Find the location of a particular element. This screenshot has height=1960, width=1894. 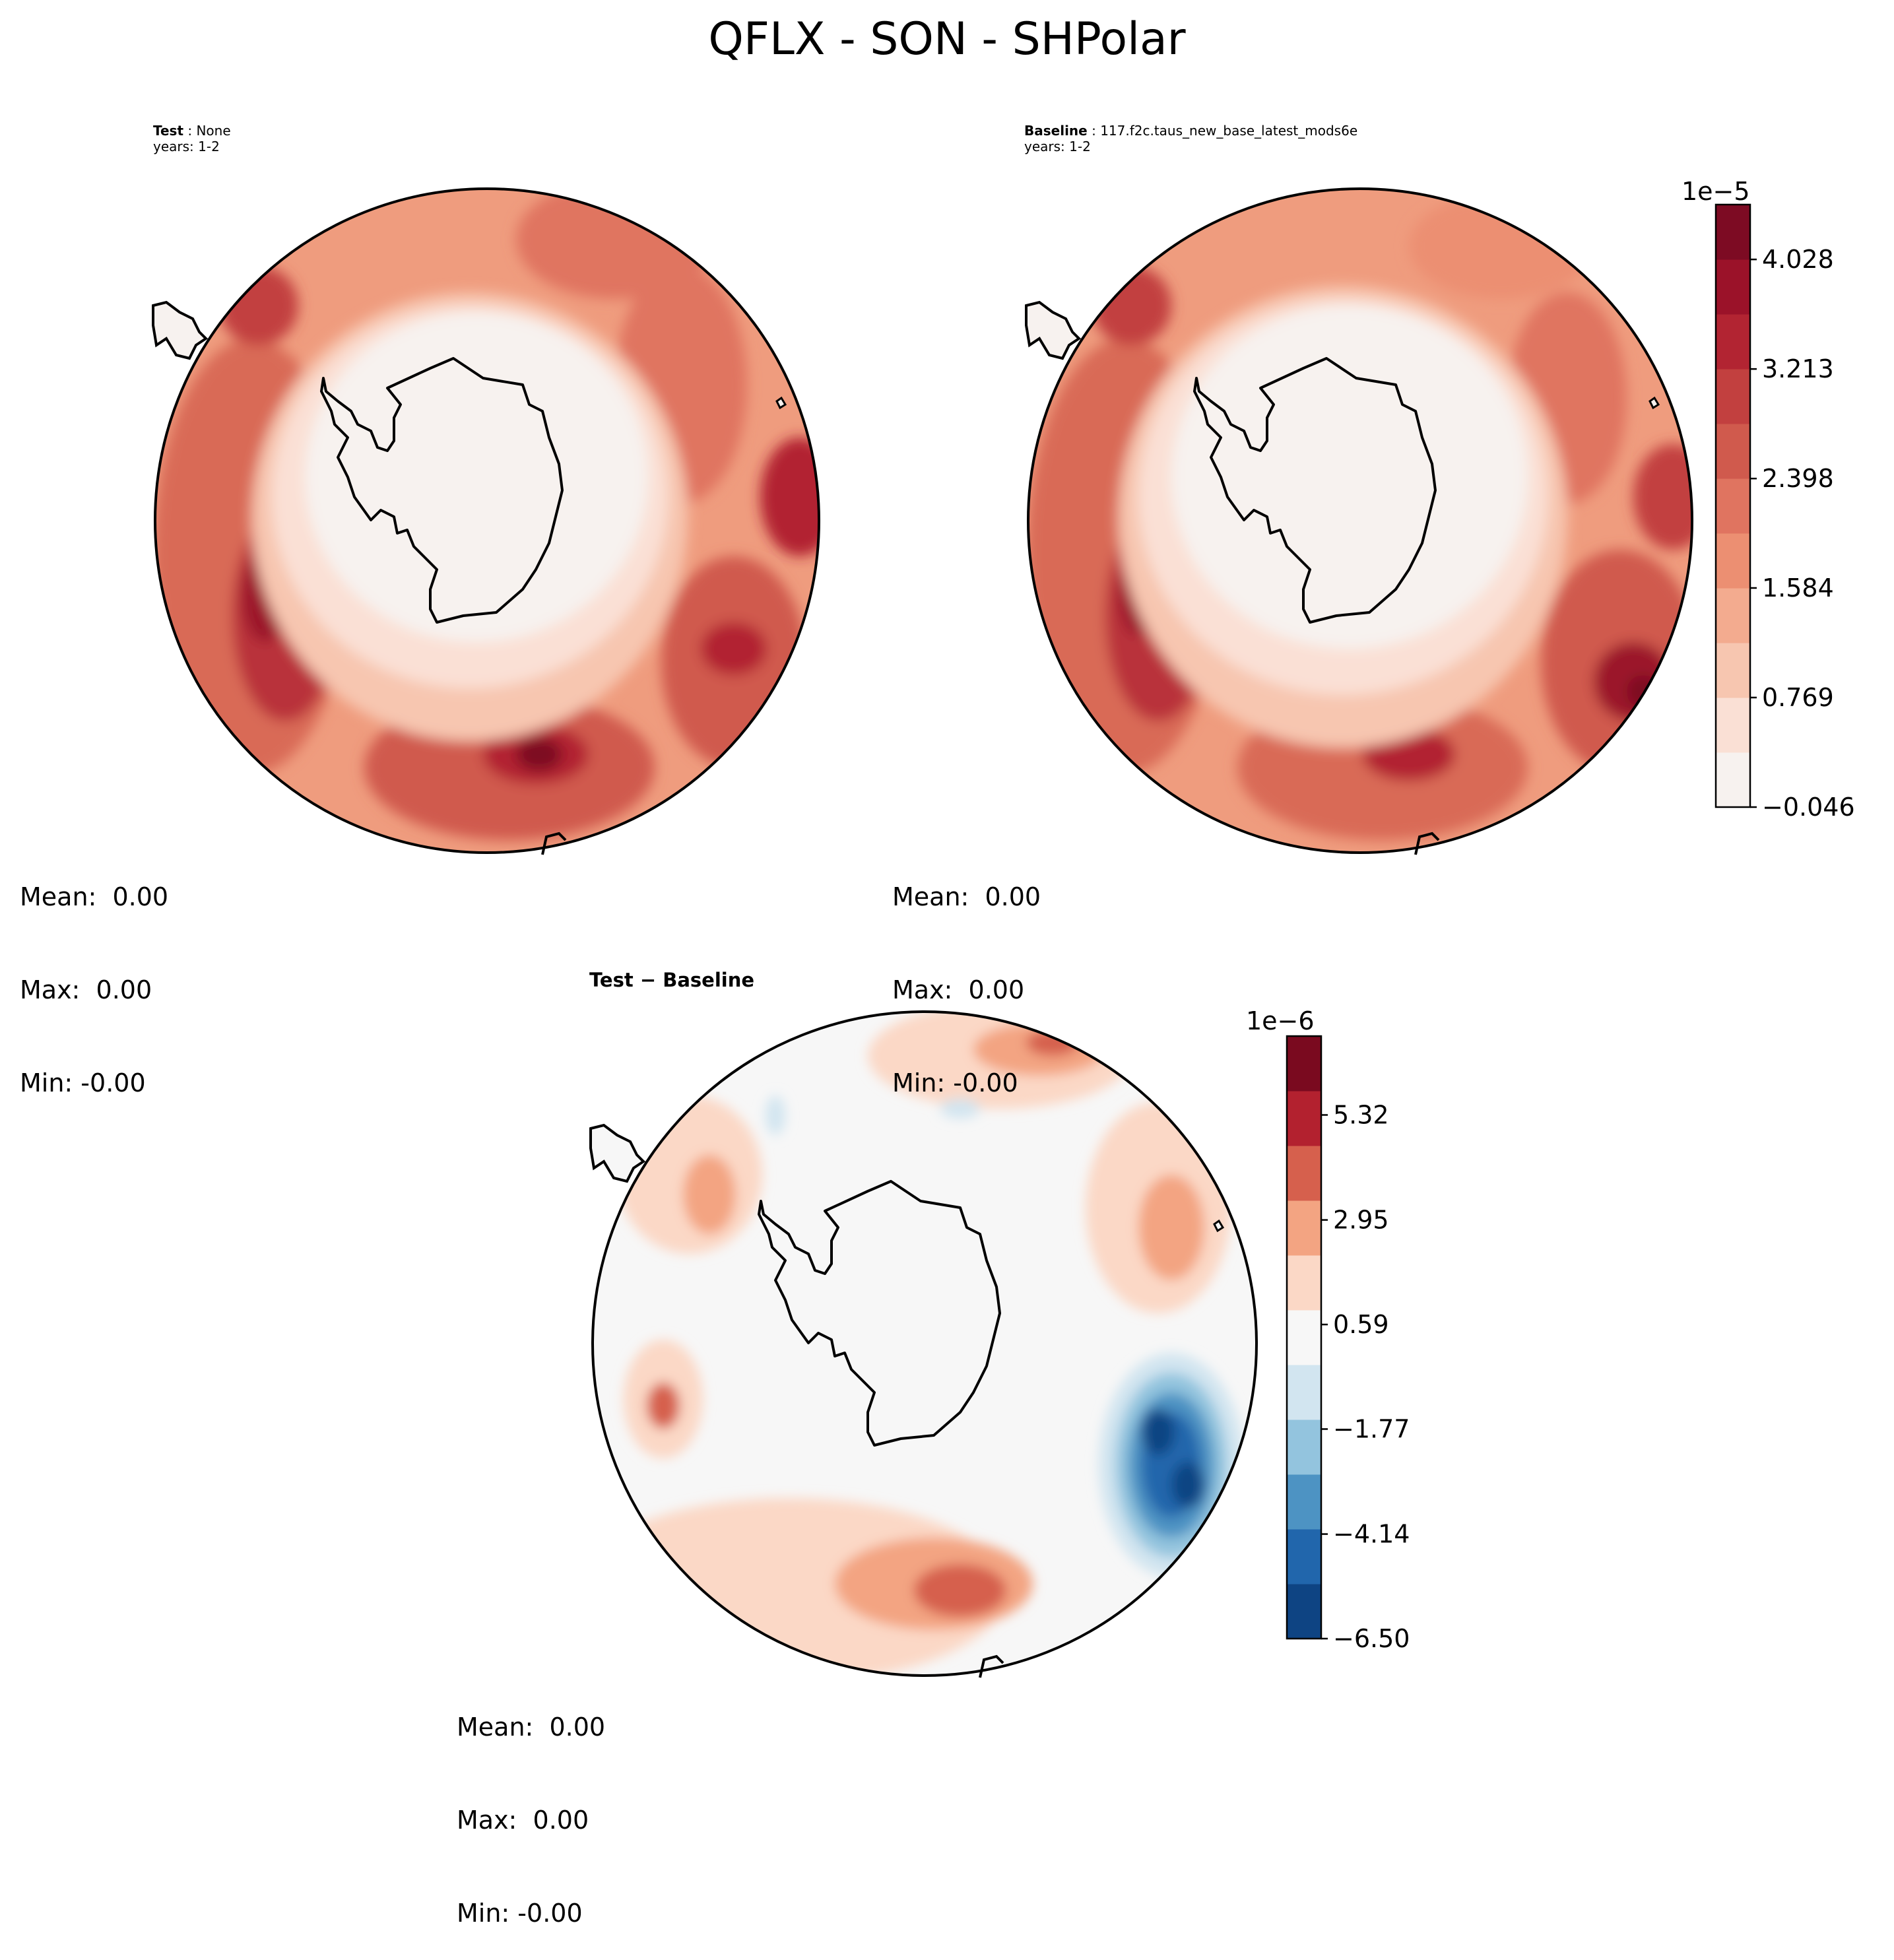

baseline-colorbar-tick-label: 3.213 is located at coordinates (1798, 369).